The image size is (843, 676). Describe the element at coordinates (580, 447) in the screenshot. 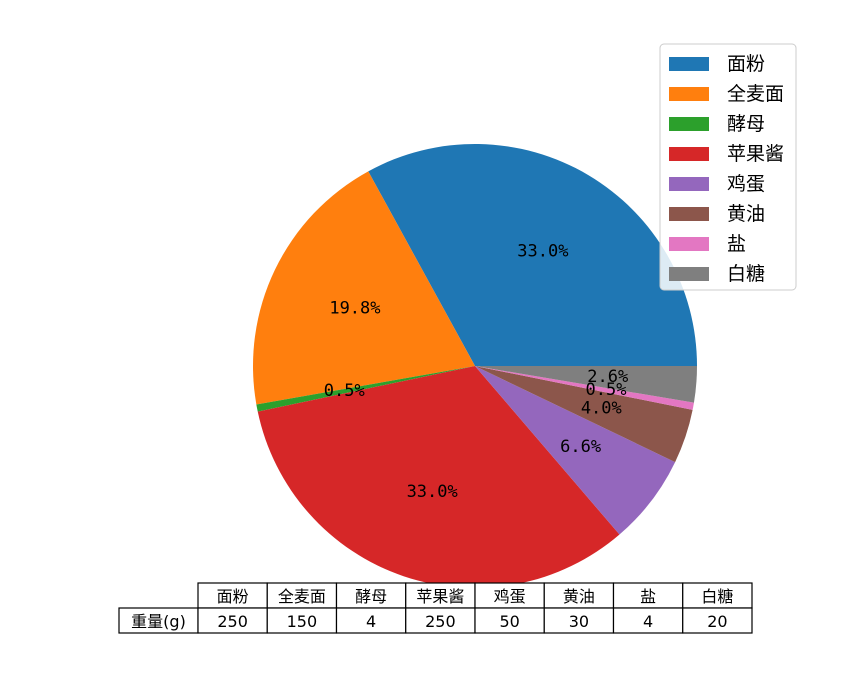

I see `pie-percent-label: 6.6%` at that location.